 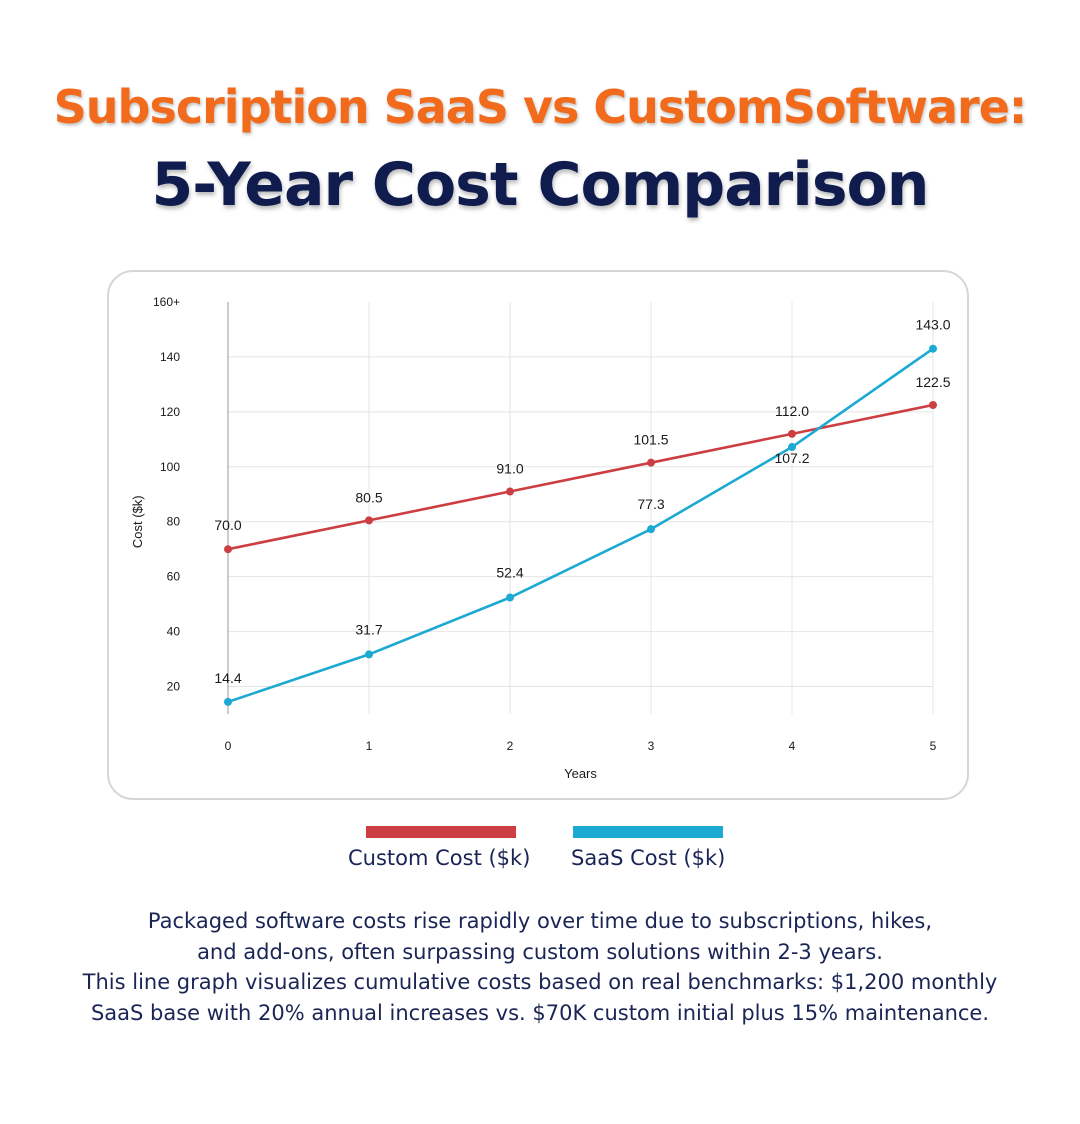 I want to click on data-label-custom: 70.0, so click(x=227, y=525).